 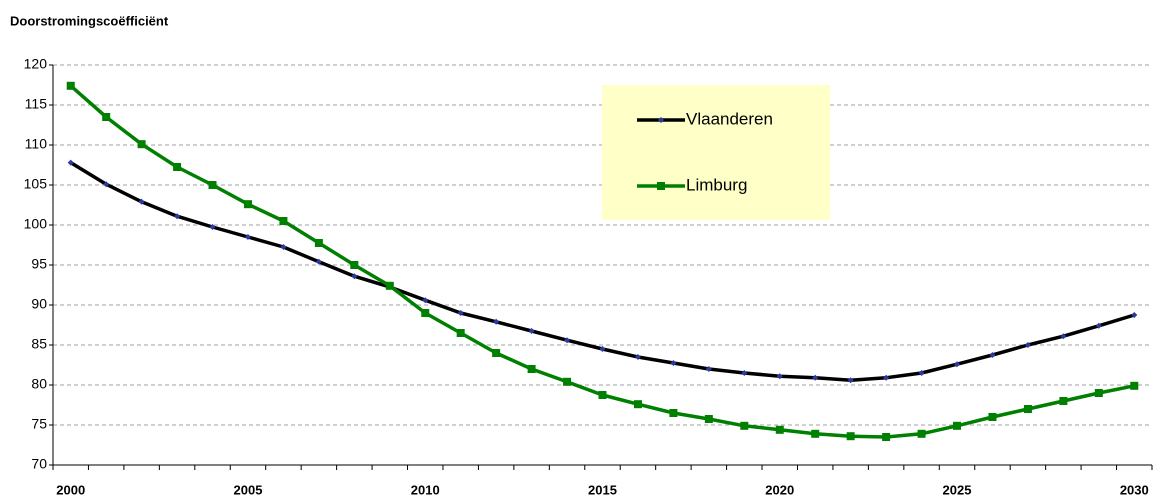 I want to click on x-tick-label: 2020, so click(x=779, y=489).